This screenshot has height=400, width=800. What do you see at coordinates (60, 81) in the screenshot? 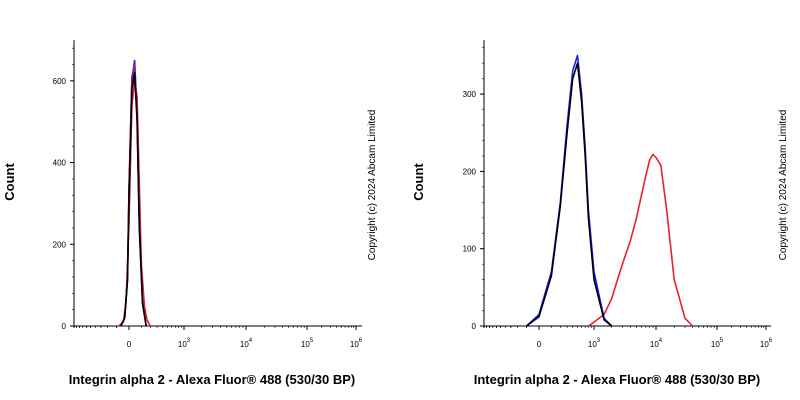
I see `y-tick-label: 600` at bounding box center [60, 81].